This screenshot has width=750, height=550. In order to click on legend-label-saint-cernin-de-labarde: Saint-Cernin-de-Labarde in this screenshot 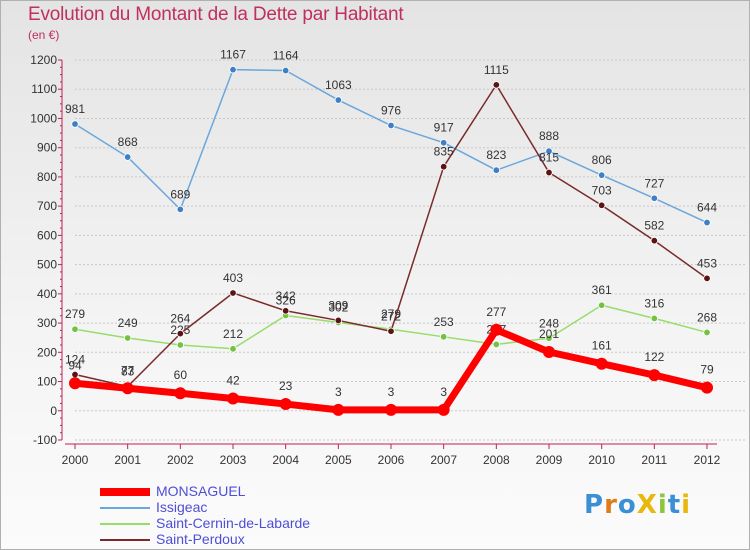, I will do `click(233, 523)`.